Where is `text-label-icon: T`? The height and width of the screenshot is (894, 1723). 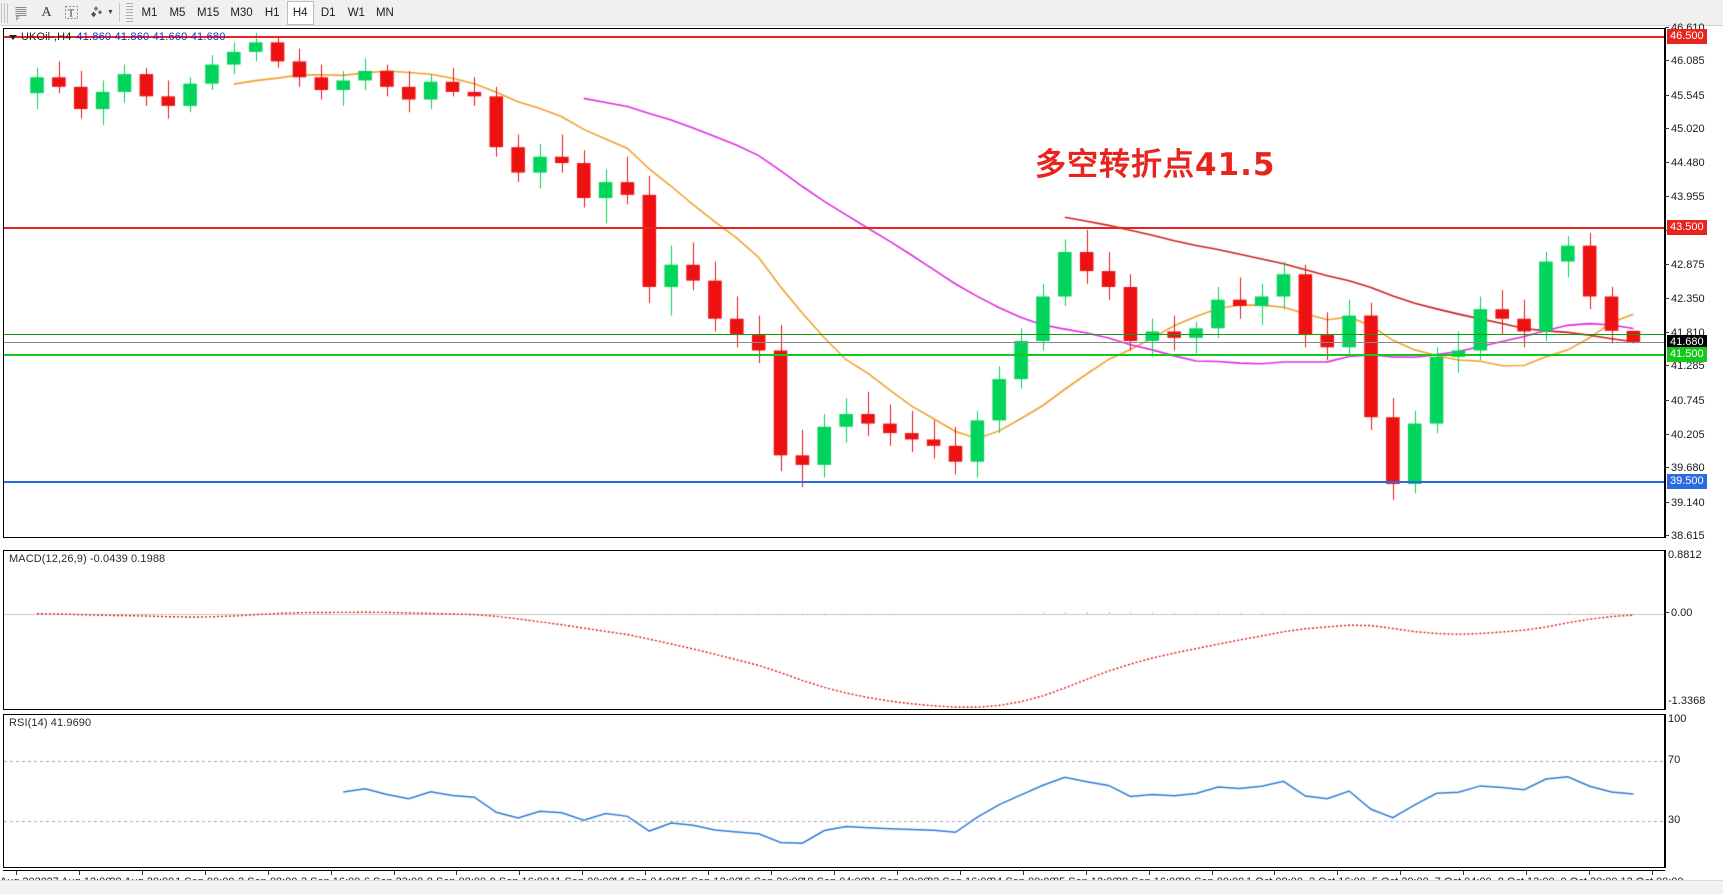 text-label-icon: T is located at coordinates (71, 13).